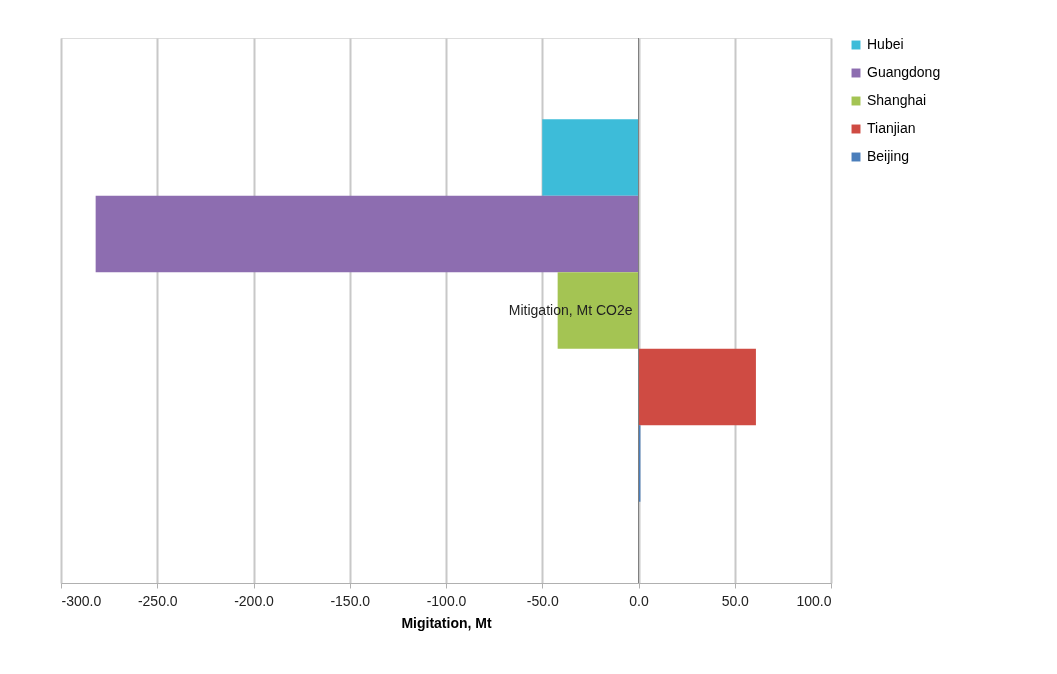 The image size is (1057, 674). What do you see at coordinates (446, 622) in the screenshot?
I see `x-axis-title: Migitation, Mt` at bounding box center [446, 622].